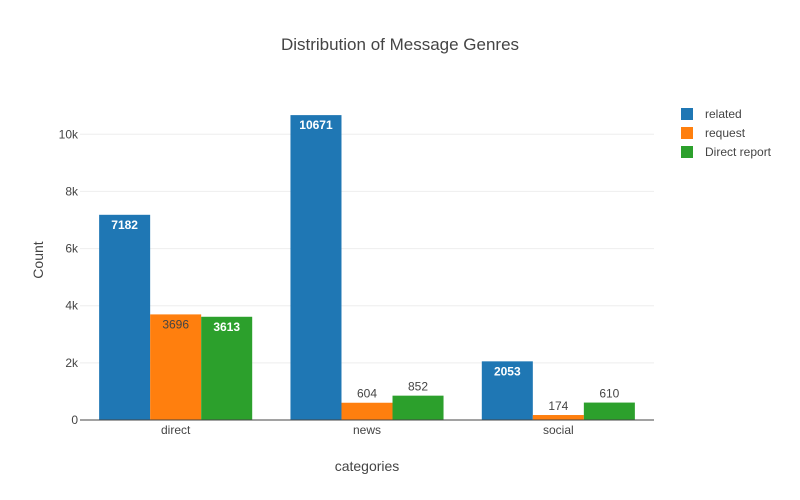  I want to click on legend-label: Direct report, so click(738, 152).